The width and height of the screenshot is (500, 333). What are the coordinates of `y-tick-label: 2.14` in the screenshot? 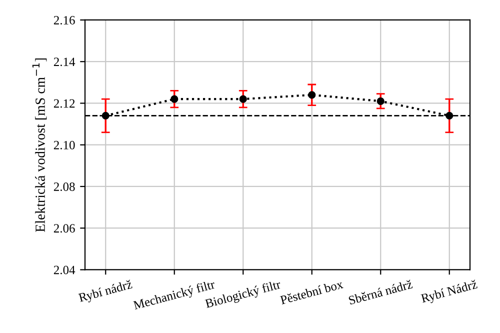 It's located at (65, 62).